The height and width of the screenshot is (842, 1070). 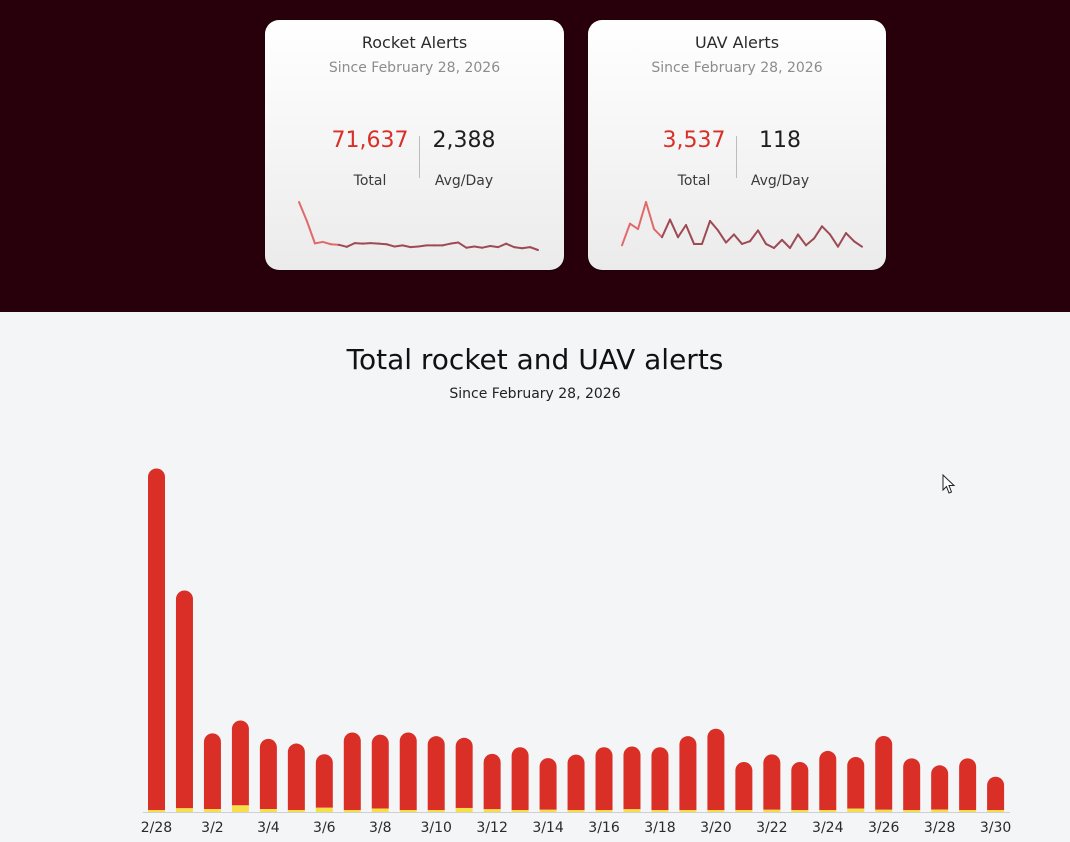 I want to click on rocket-total-value: 71,637, so click(x=370, y=140).